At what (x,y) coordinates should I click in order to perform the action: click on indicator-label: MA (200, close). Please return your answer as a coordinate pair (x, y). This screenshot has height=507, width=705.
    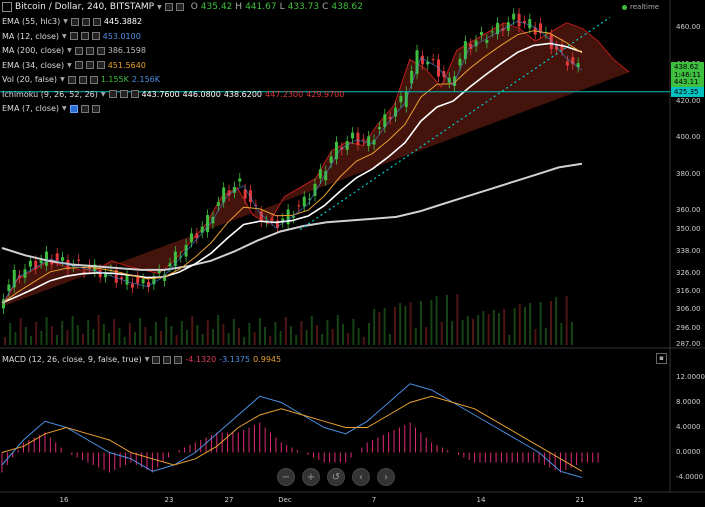
    Looking at the image, I should click on (33, 50).